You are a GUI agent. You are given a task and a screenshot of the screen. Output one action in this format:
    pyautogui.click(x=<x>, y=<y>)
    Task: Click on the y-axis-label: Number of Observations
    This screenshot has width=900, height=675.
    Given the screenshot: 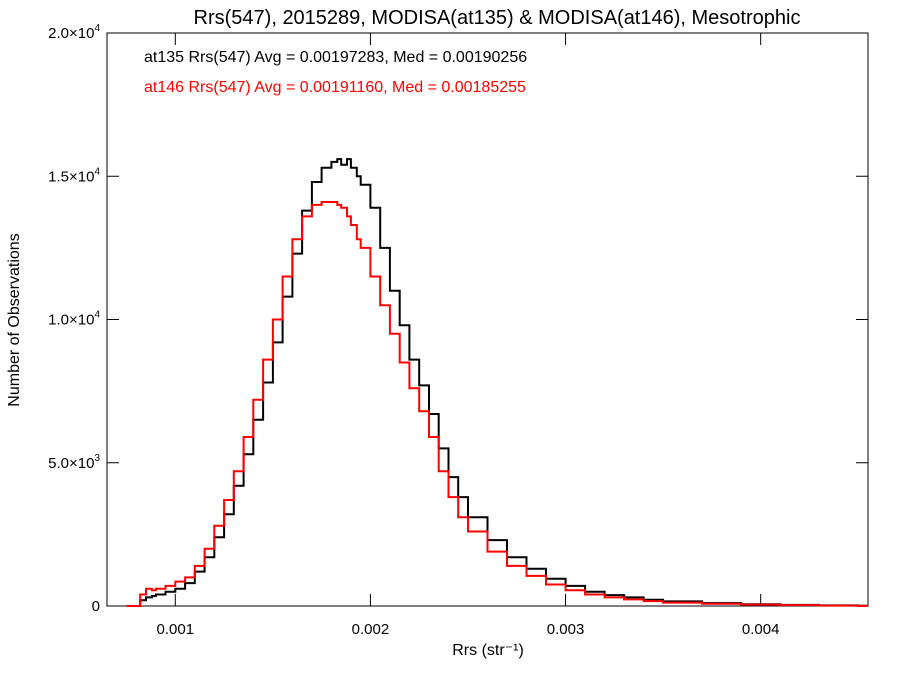 What is the action you would take?
    pyautogui.click(x=14, y=319)
    